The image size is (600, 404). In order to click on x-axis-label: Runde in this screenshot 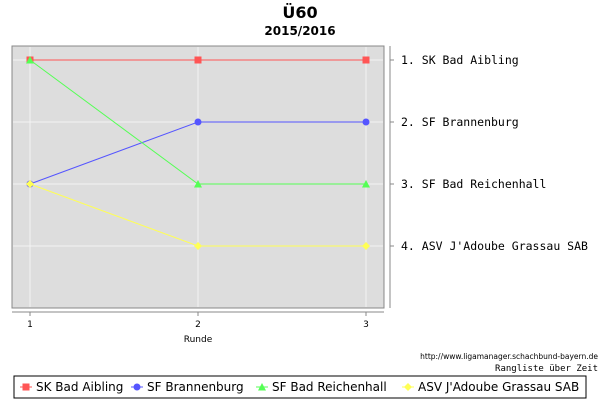, I will do `click(198, 340)`.